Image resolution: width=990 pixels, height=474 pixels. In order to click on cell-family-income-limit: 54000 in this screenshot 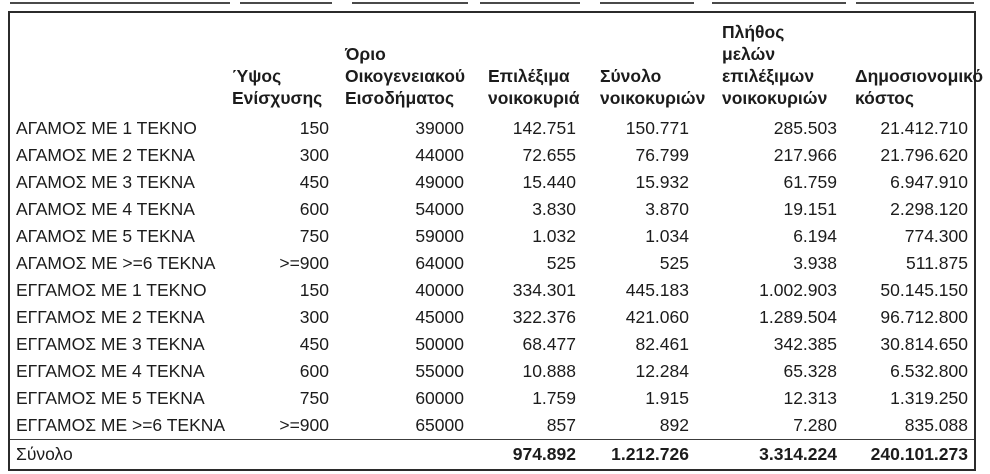, I will do `click(439, 209)`.